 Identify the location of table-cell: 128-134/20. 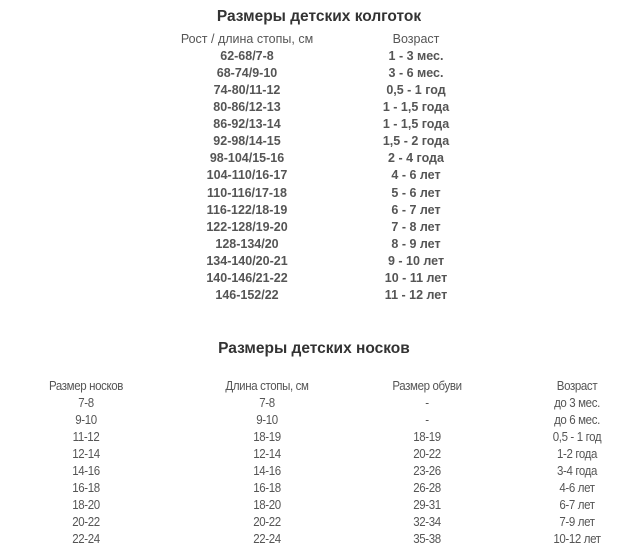
(247, 243).